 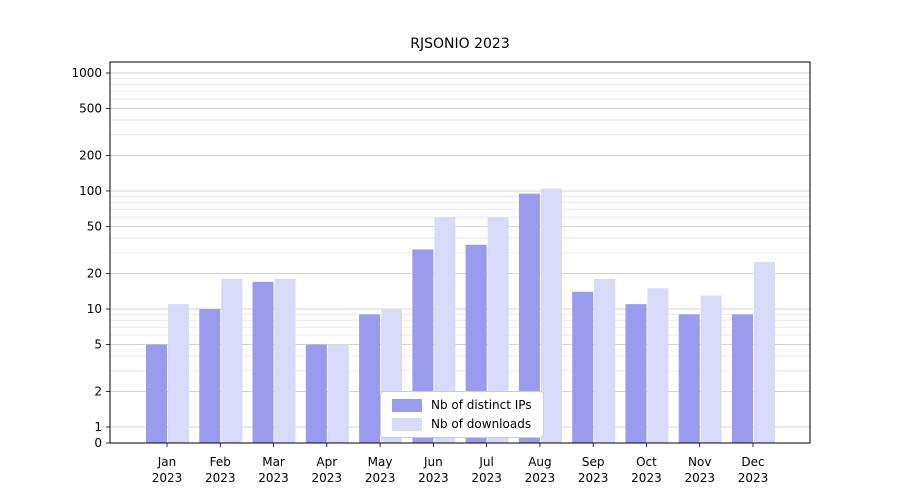 I want to click on x-tick-label-month: Nov, so click(x=699, y=462).